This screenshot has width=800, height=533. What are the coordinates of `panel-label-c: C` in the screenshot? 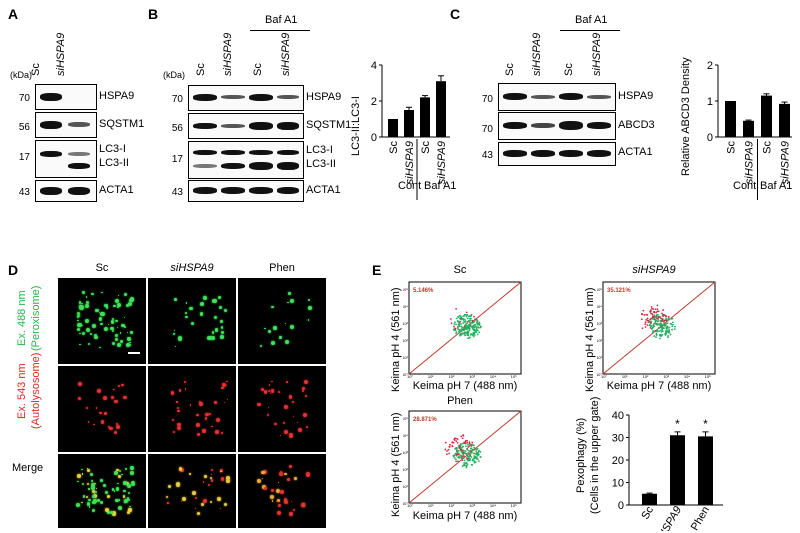 It's located at (455, 14).